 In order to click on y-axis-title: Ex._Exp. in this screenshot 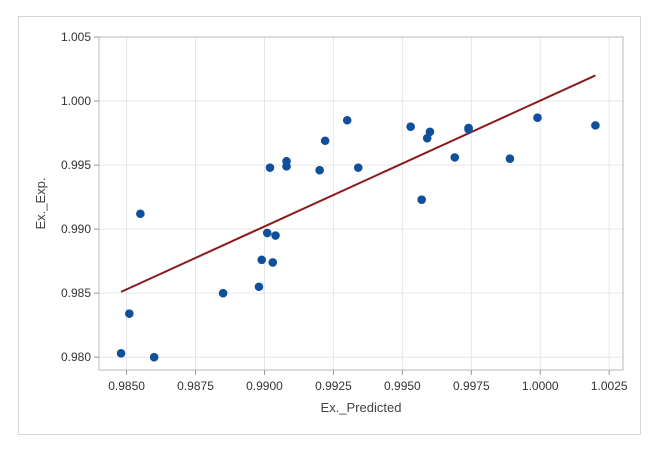, I will do `click(40, 203)`.